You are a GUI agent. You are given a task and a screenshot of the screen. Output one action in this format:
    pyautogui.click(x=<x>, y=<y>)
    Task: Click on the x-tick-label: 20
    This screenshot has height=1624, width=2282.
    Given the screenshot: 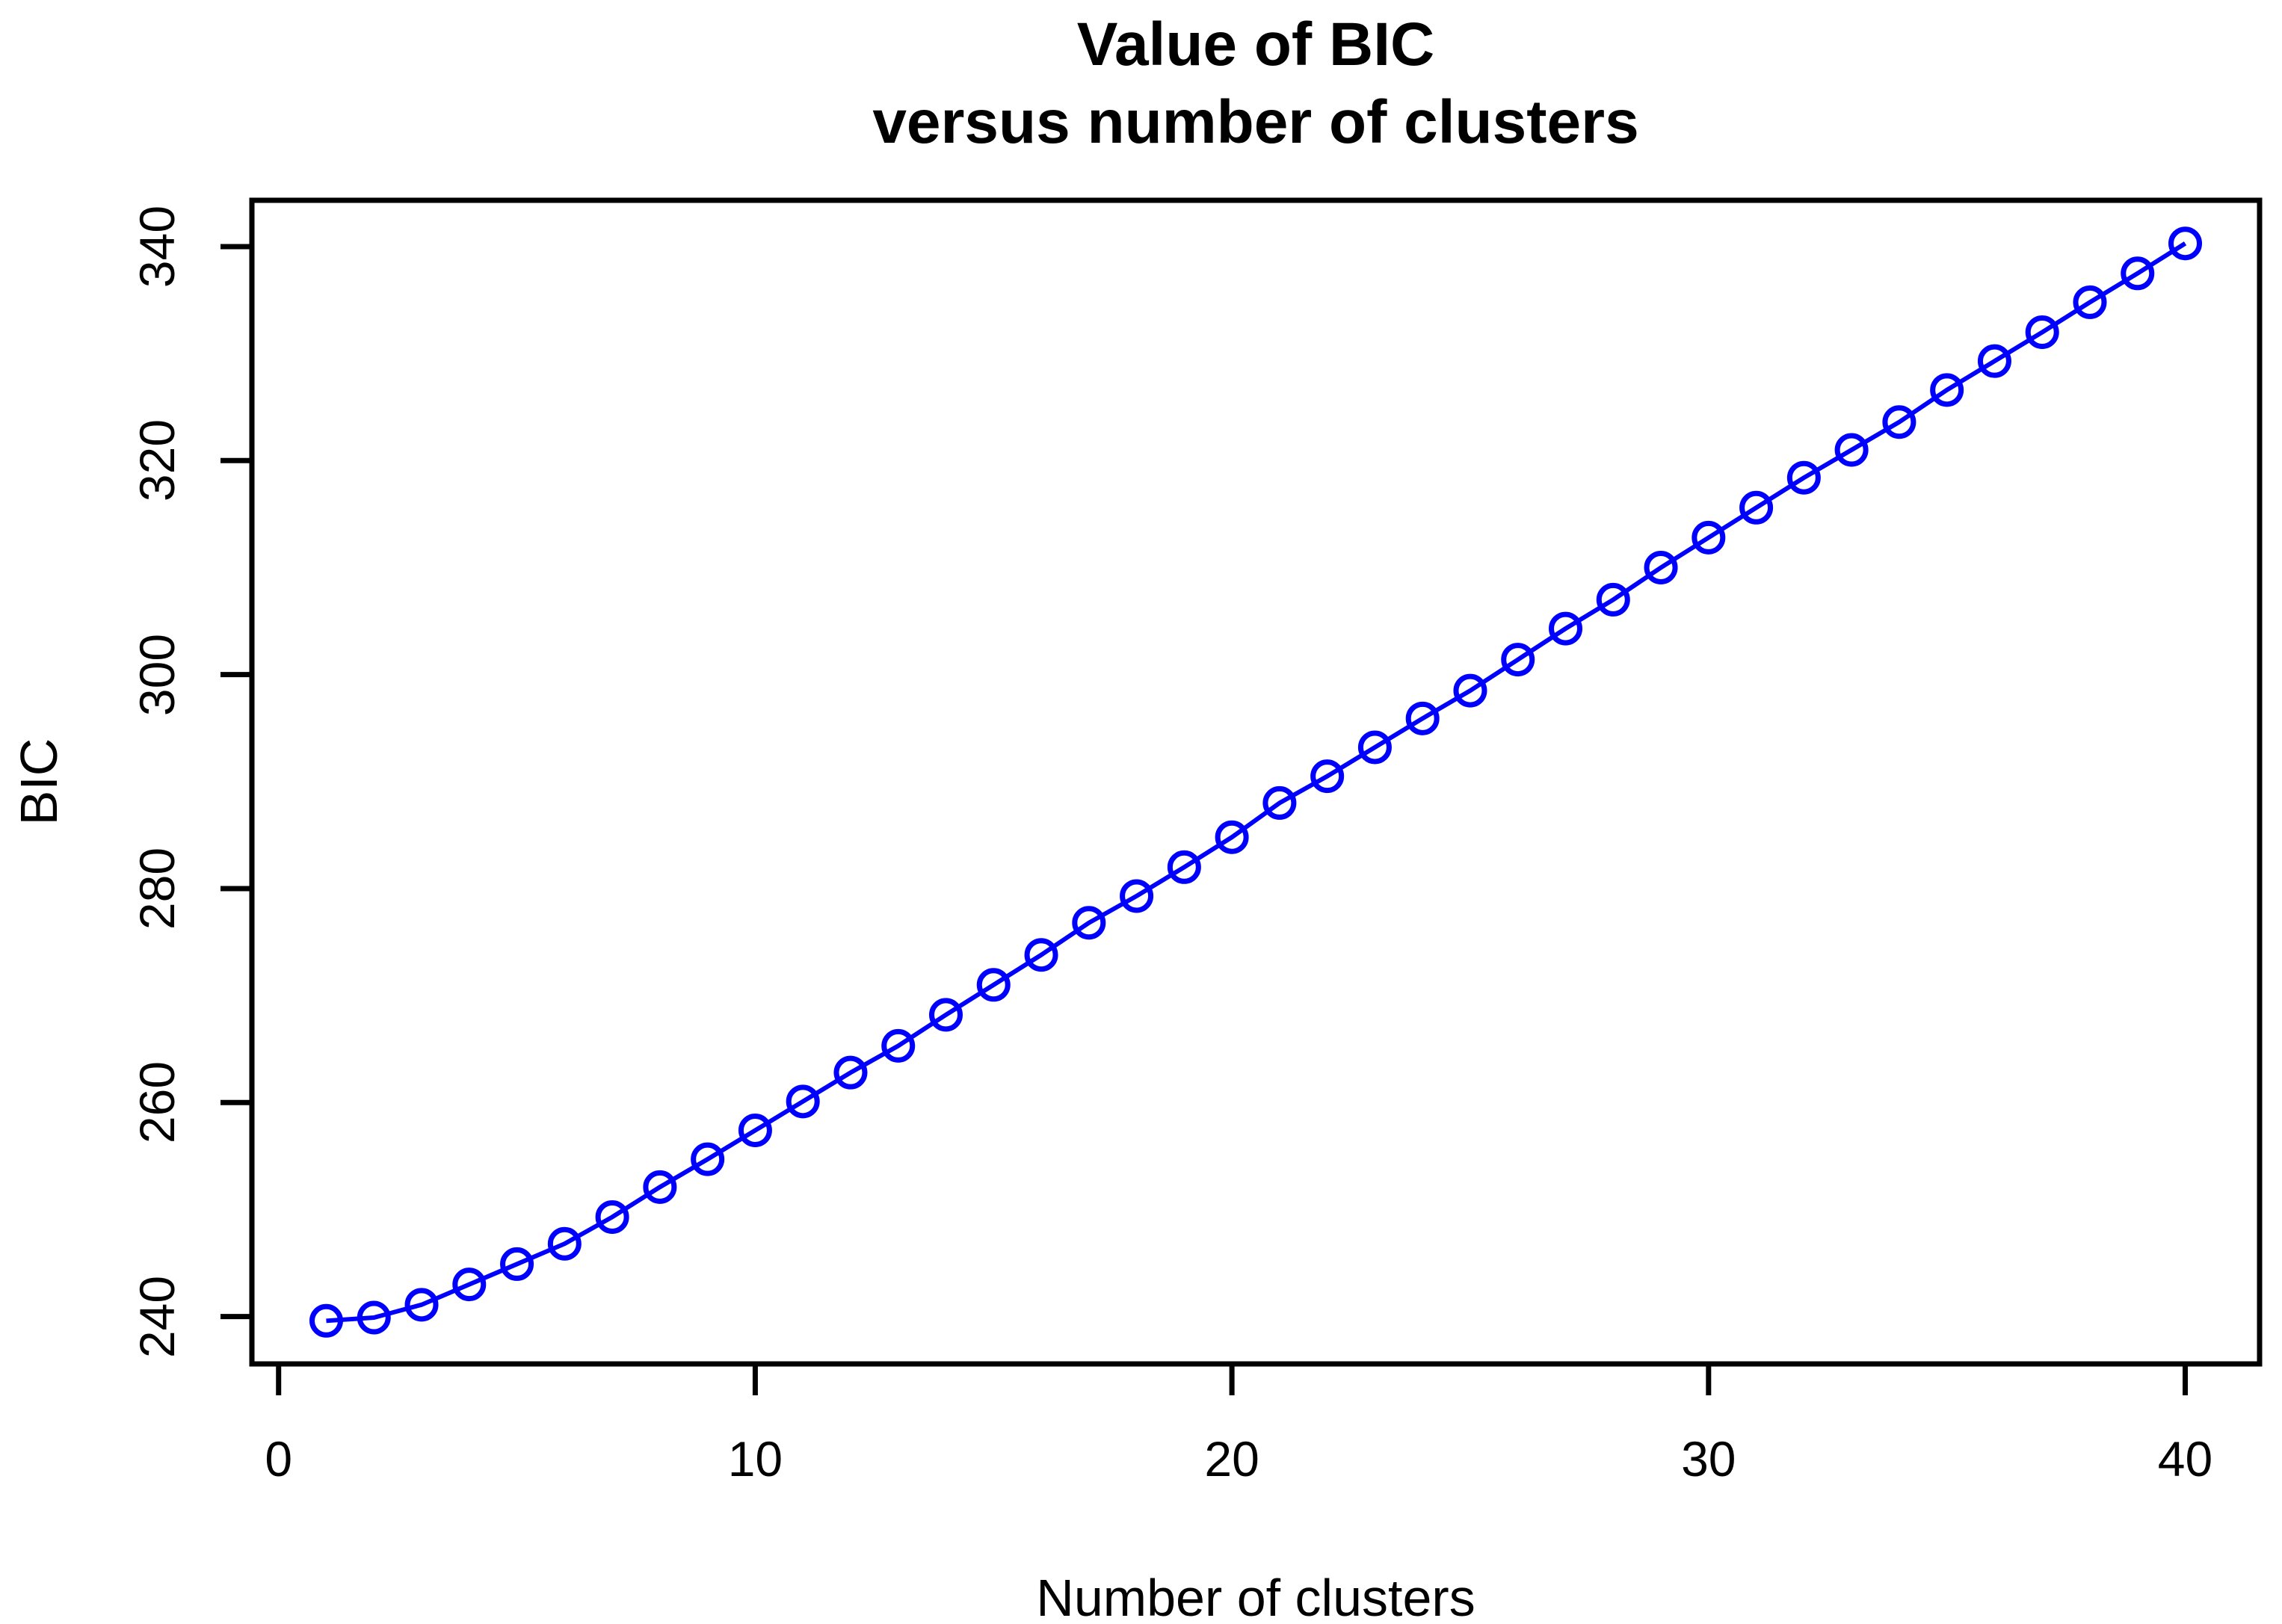 What is the action you would take?
    pyautogui.click(x=1231, y=1458)
    